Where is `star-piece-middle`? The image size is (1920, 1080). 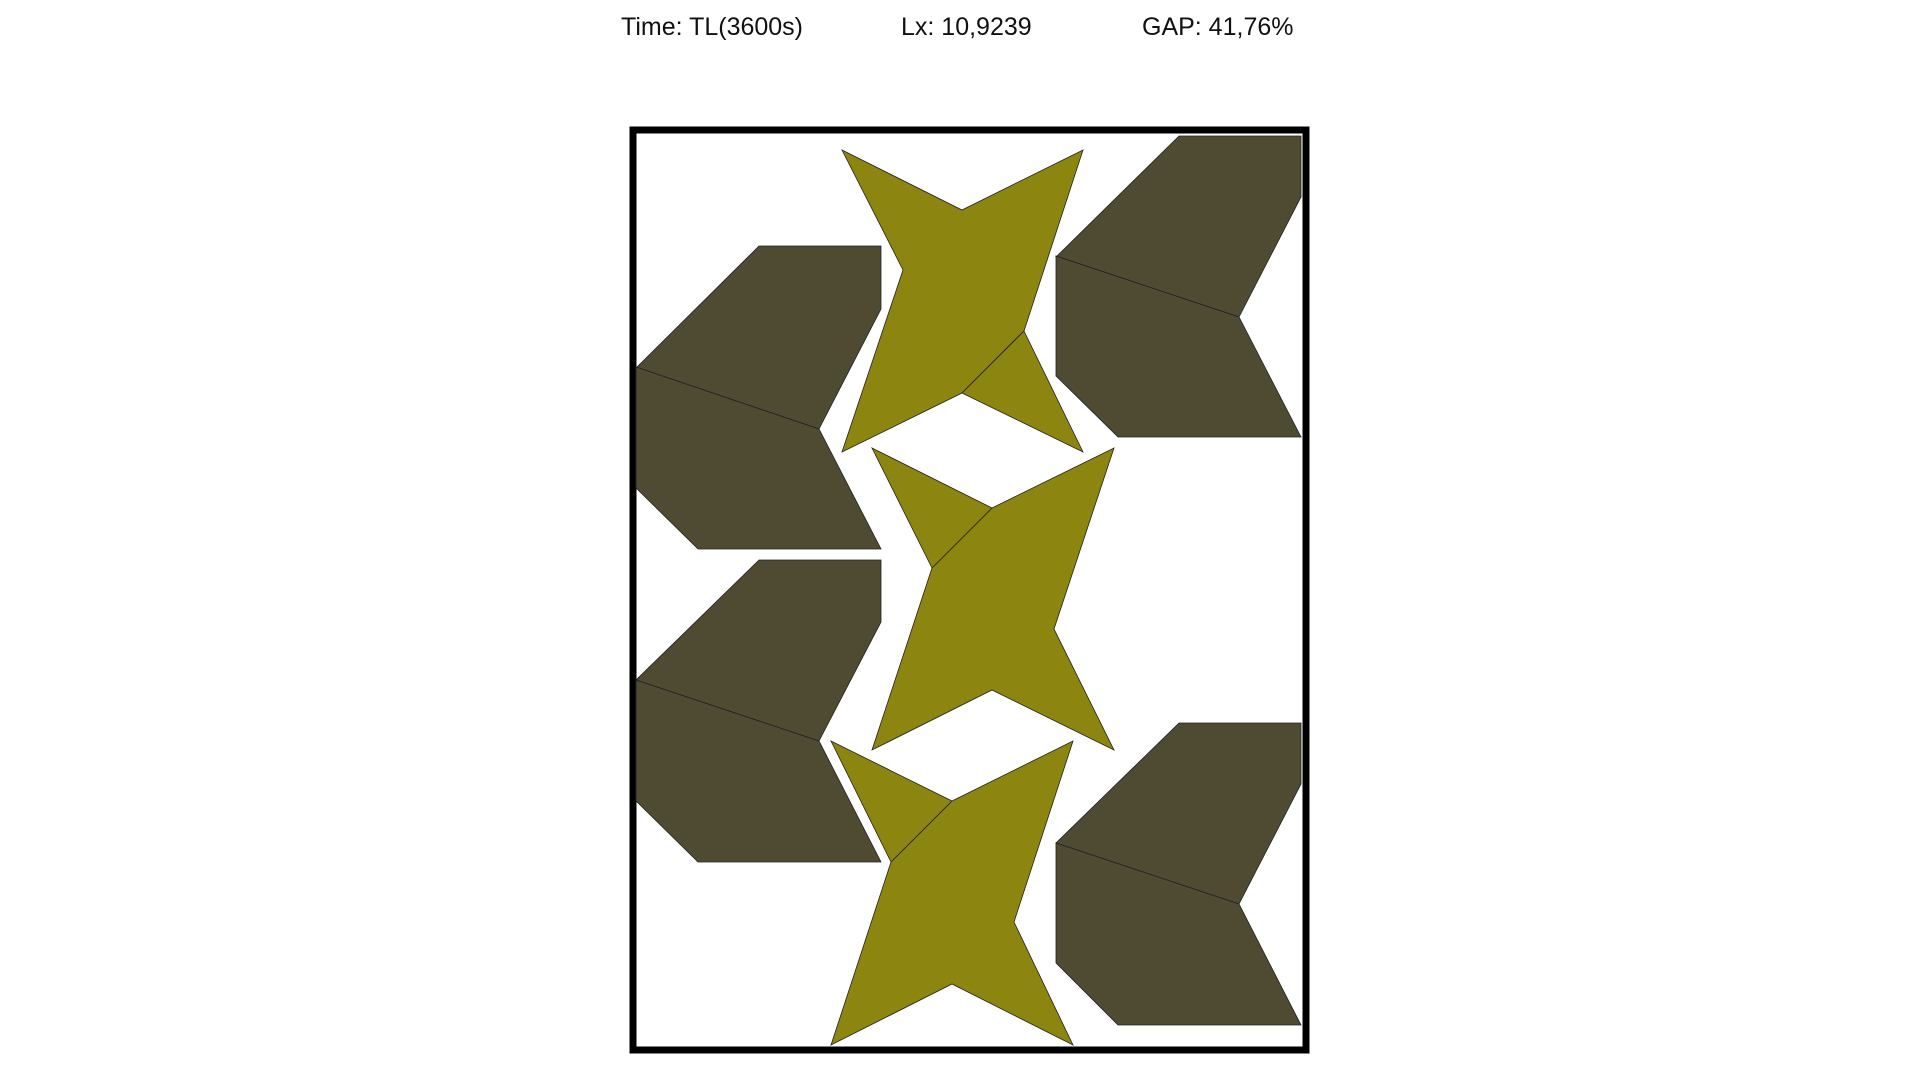 star-piece-middle is located at coordinates (993, 599).